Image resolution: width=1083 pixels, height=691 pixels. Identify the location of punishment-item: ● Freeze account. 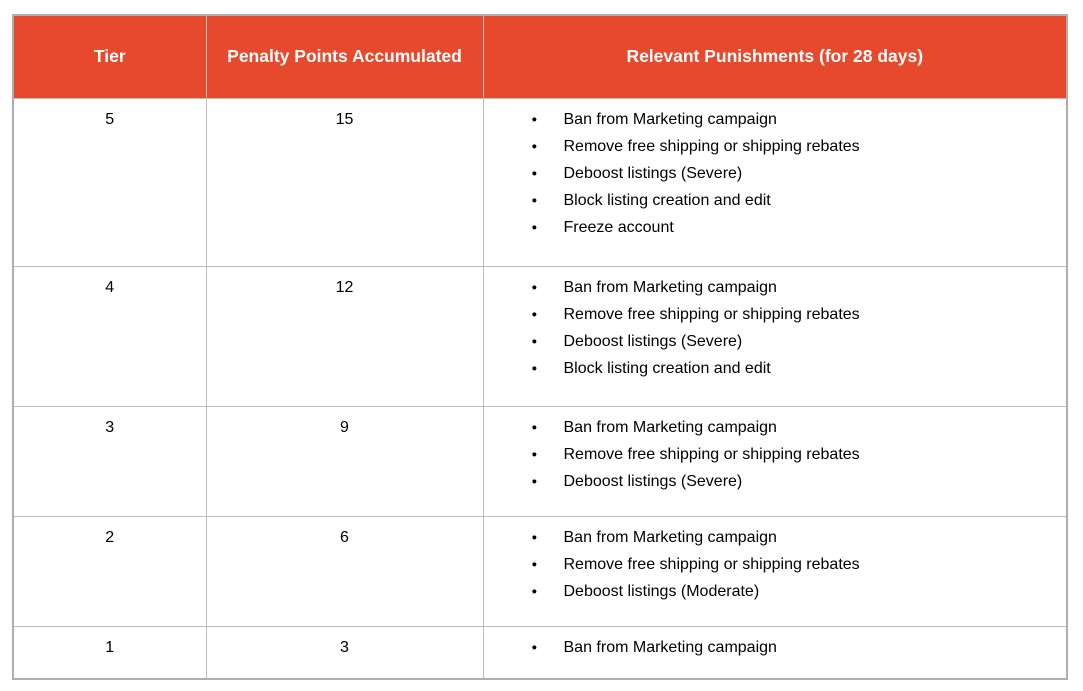
(791, 227).